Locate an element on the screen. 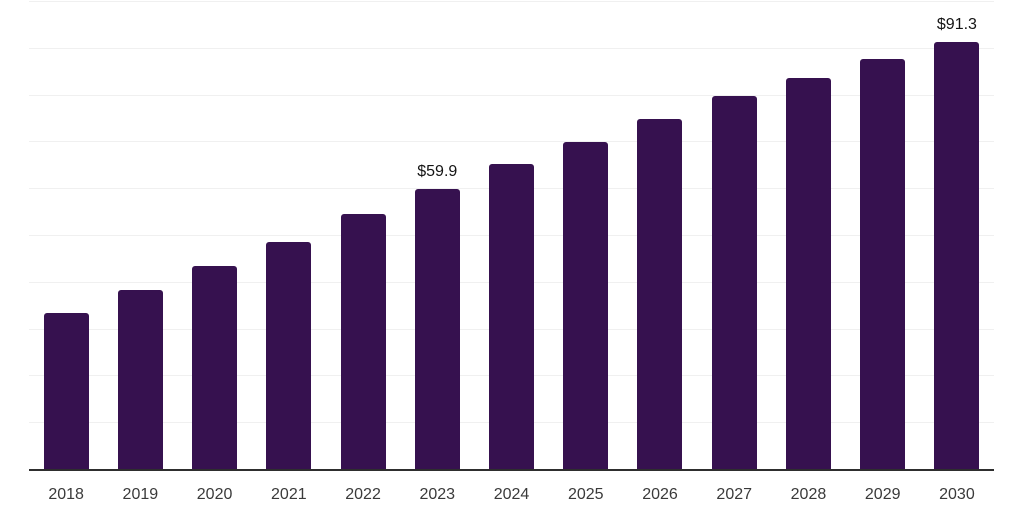  bar-value-label: $91.3 is located at coordinates (956, 24).